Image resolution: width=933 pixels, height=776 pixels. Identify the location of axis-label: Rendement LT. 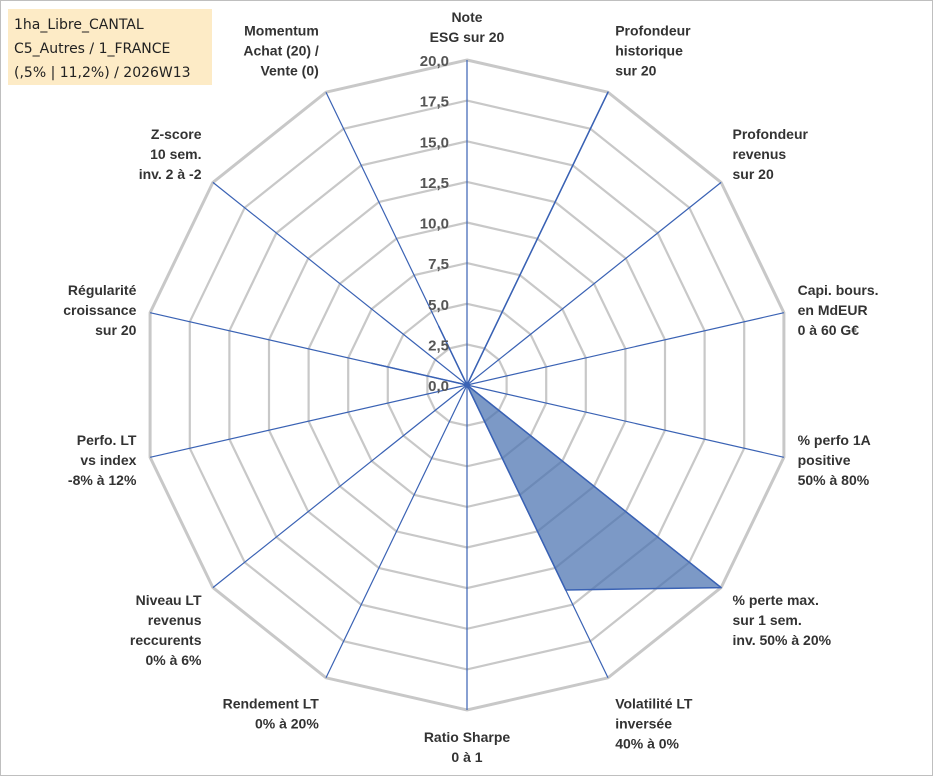
(271, 704).